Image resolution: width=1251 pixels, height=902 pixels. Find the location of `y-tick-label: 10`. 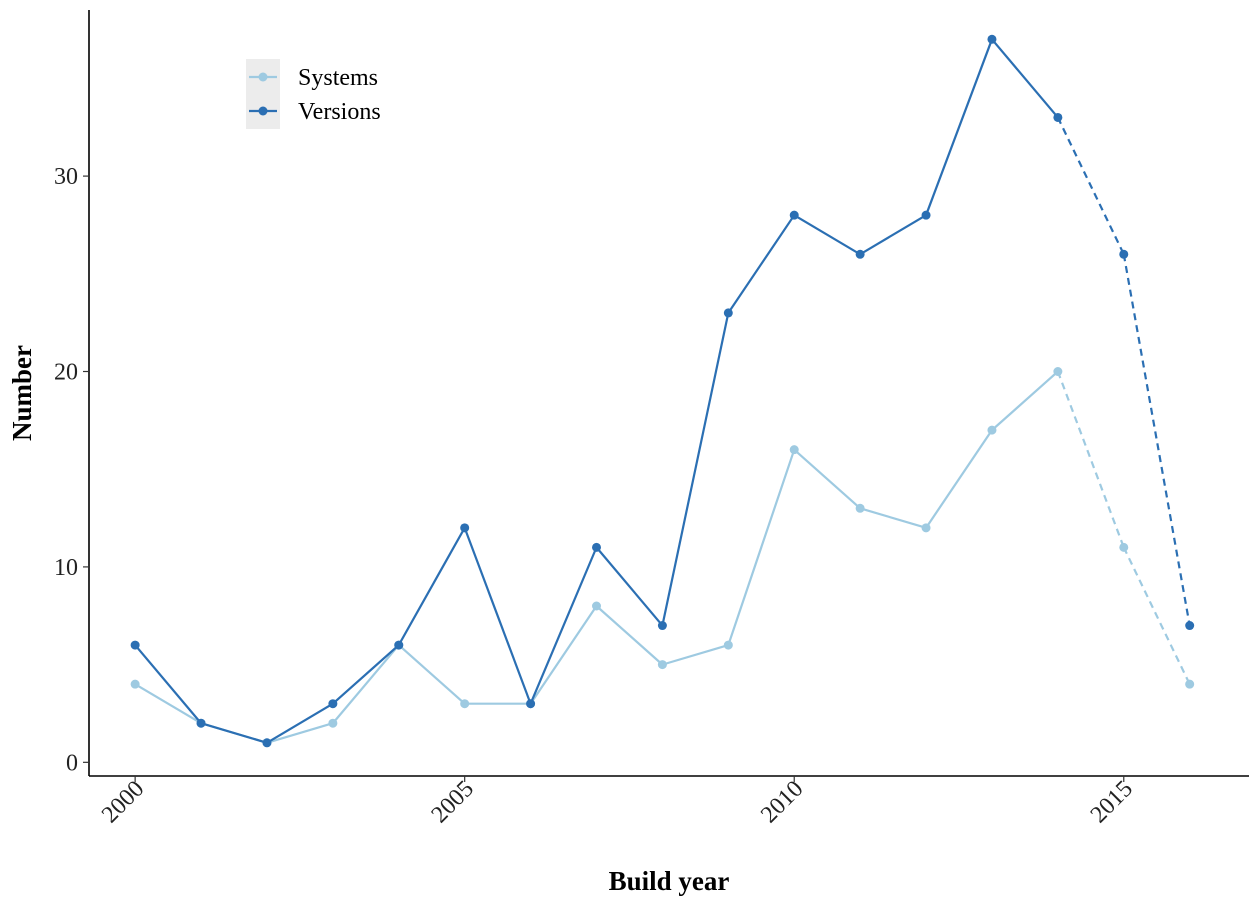

y-tick-label: 10 is located at coordinates (66, 568).